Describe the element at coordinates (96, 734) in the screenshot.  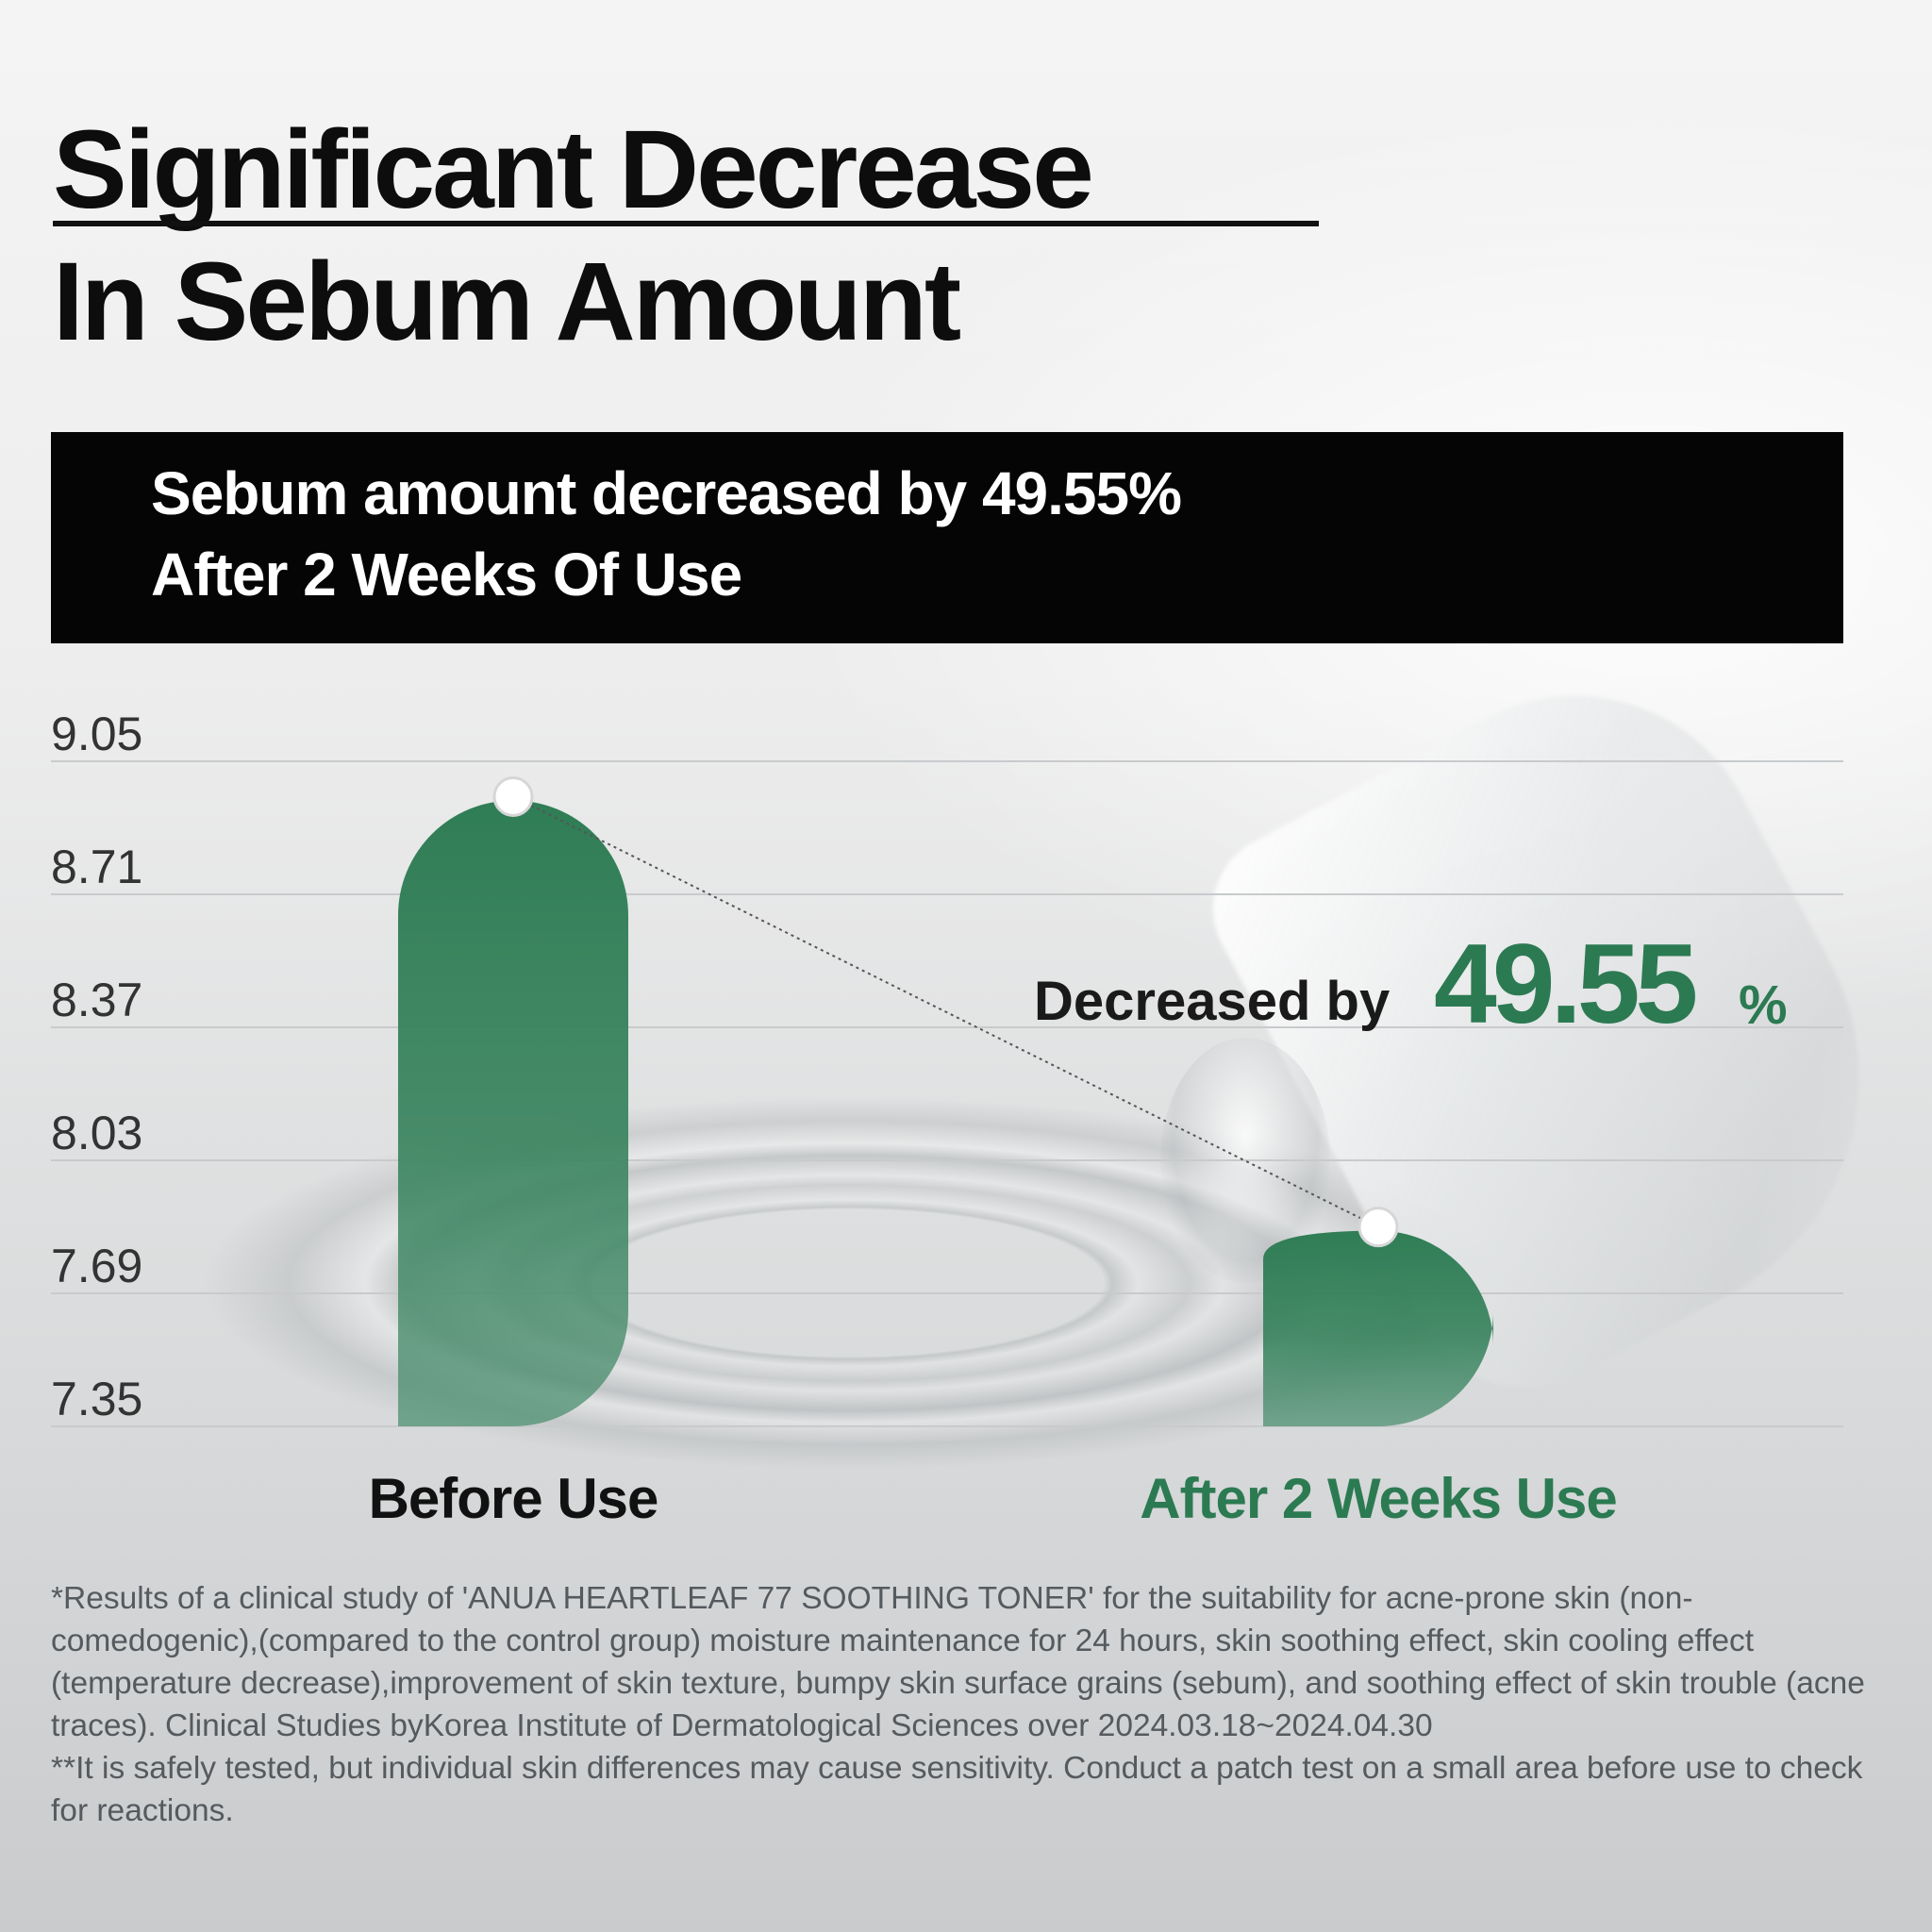
I see `y-tick-label: 9.05` at that location.